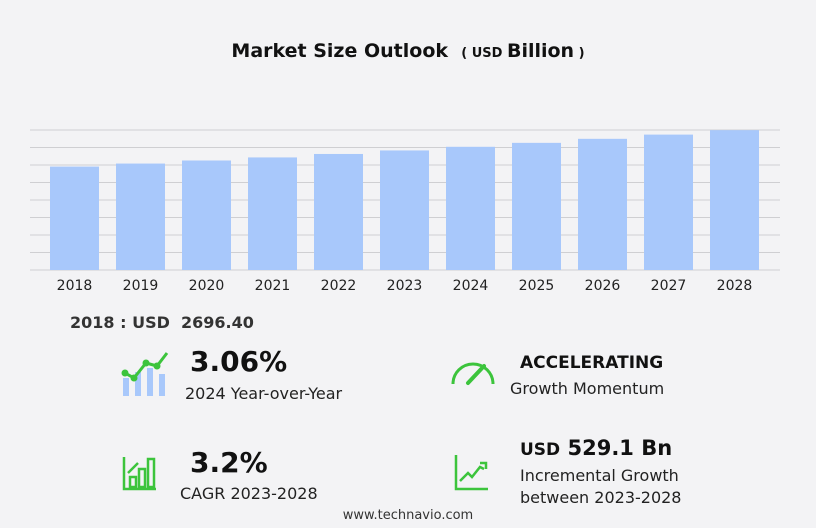  Describe the element at coordinates (264, 393) in the screenshot. I see `yoy-label: 2024 Year-over-Year` at that location.